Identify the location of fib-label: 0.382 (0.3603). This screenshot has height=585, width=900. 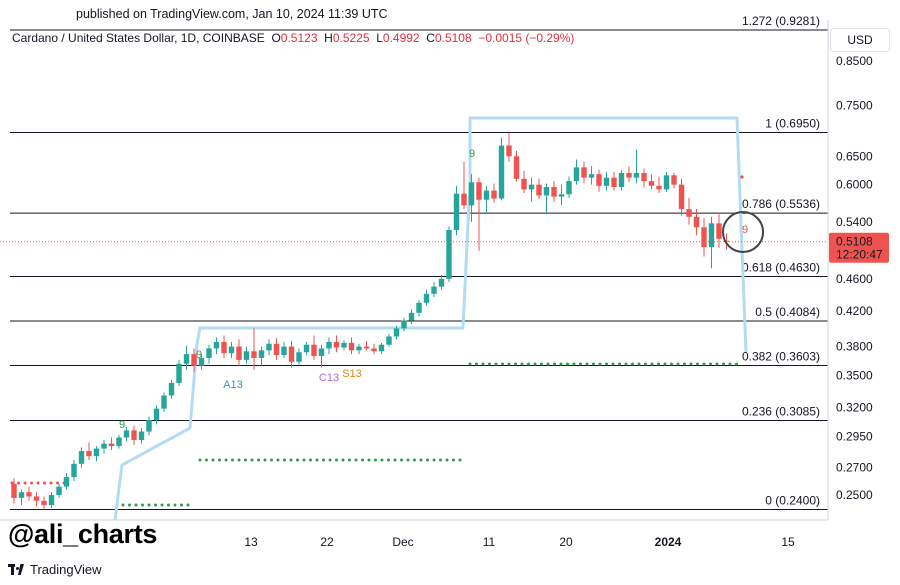
(781, 356).